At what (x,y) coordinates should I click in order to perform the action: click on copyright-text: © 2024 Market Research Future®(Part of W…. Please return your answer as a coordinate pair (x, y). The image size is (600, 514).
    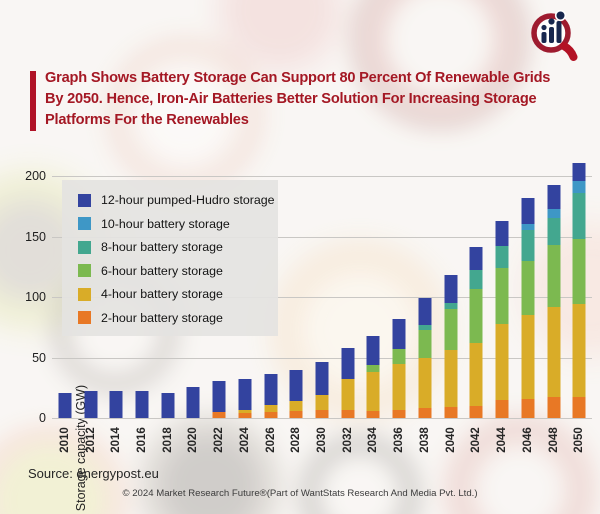
    Looking at the image, I should click on (300, 493).